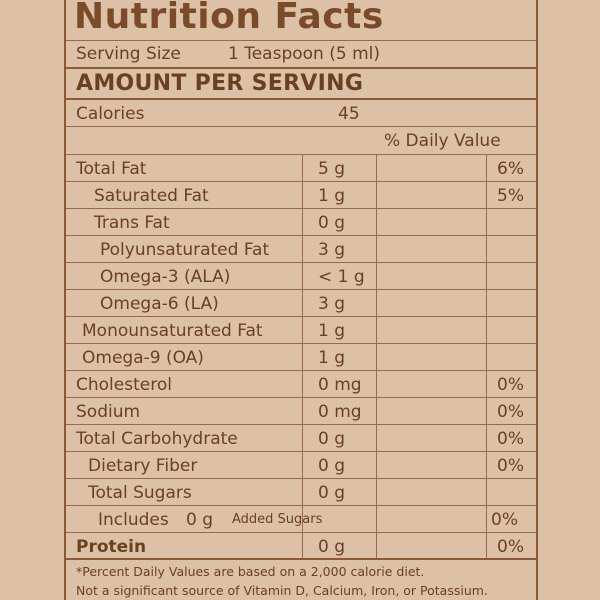 The height and width of the screenshot is (600, 600). I want to click on nutrient-row: Cholesterol 0 mg 0%, so click(301, 384).